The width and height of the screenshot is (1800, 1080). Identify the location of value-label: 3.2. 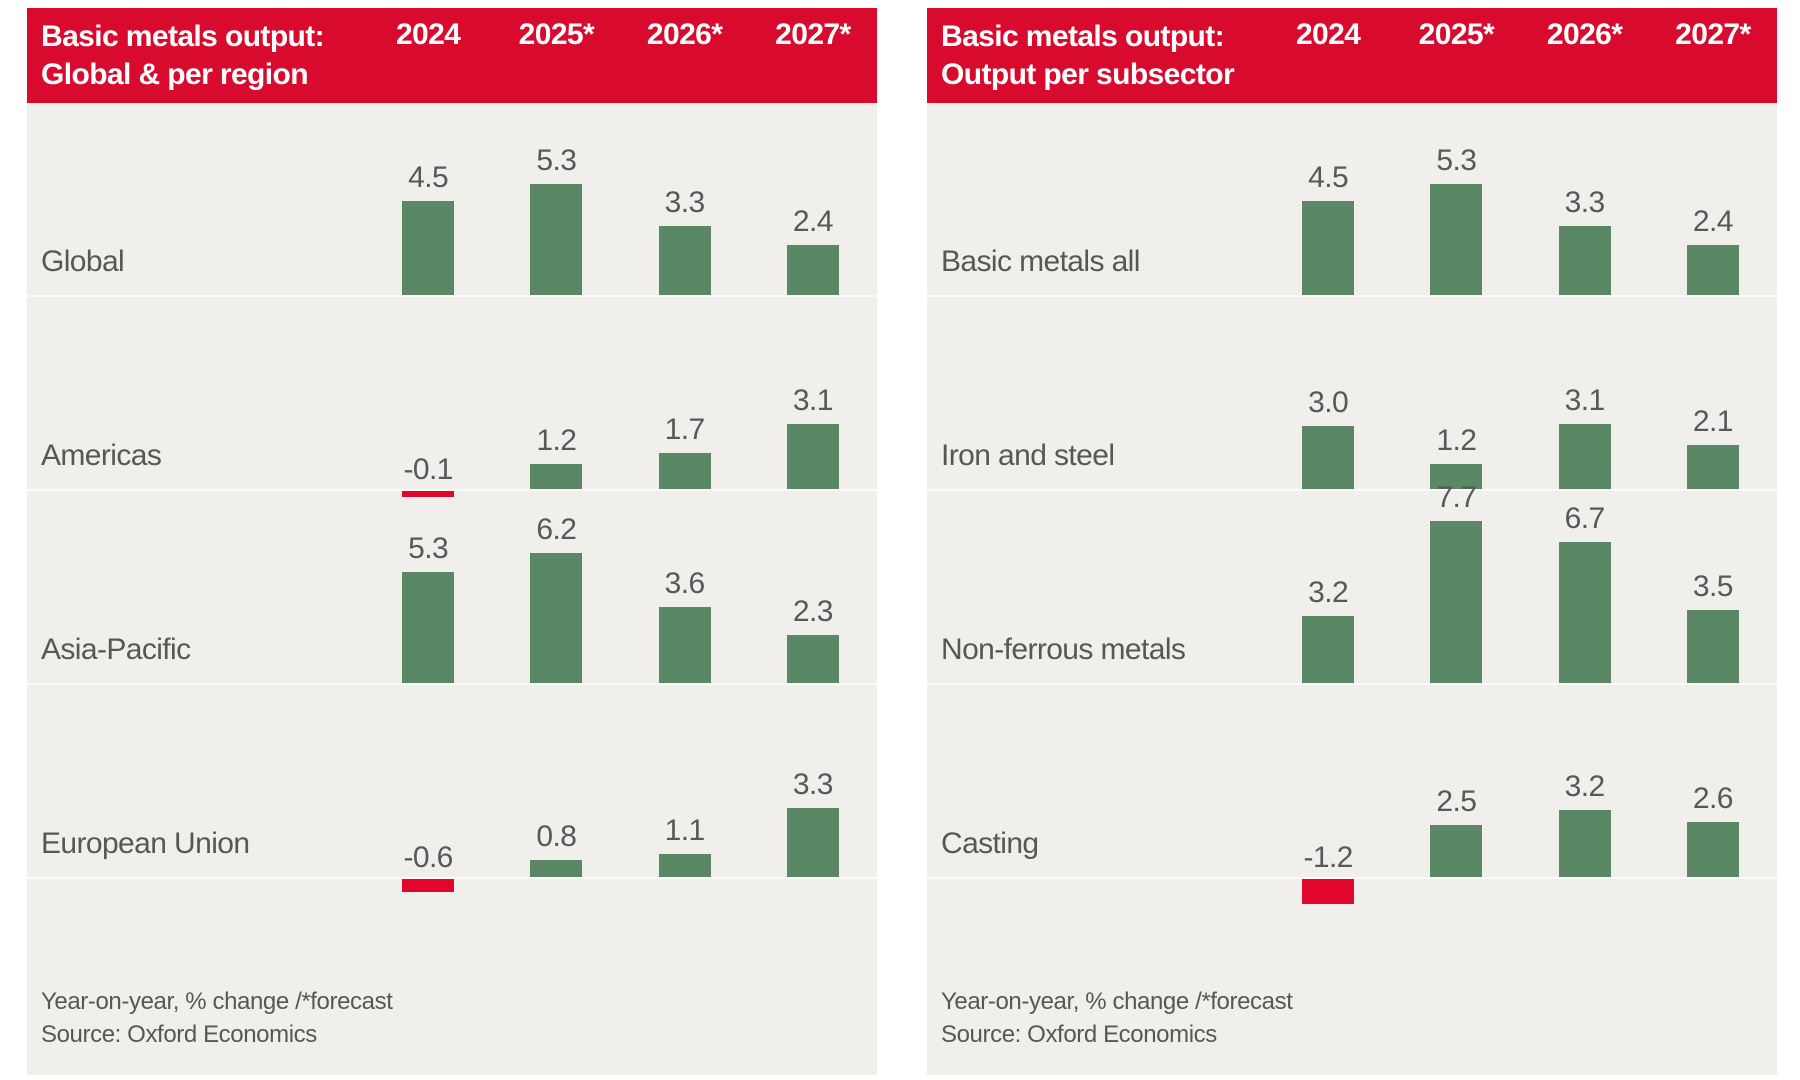
(1585, 786).